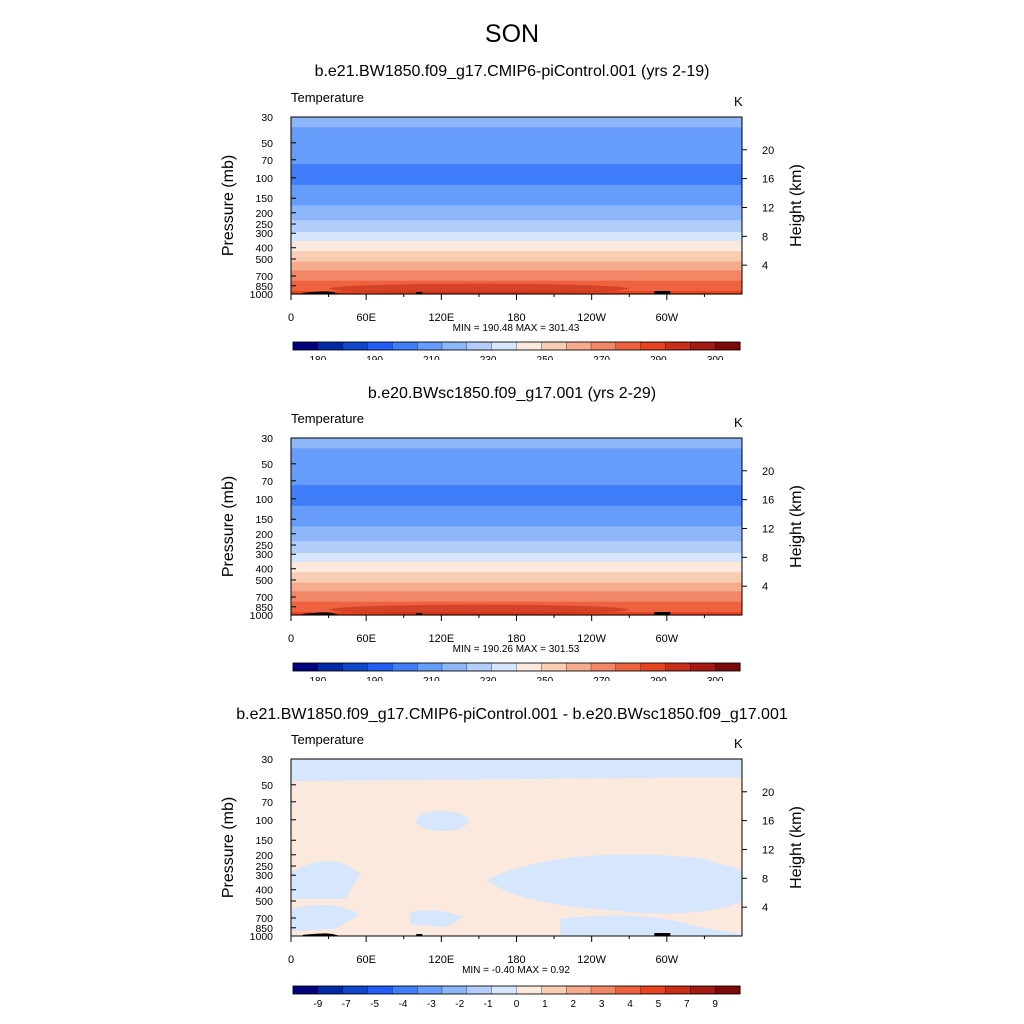 This screenshot has height=1024, width=1024. I want to click on panel-title: b.e20.BWsc1850.f09_g17.001 (yrs 2-29), so click(512, 393).